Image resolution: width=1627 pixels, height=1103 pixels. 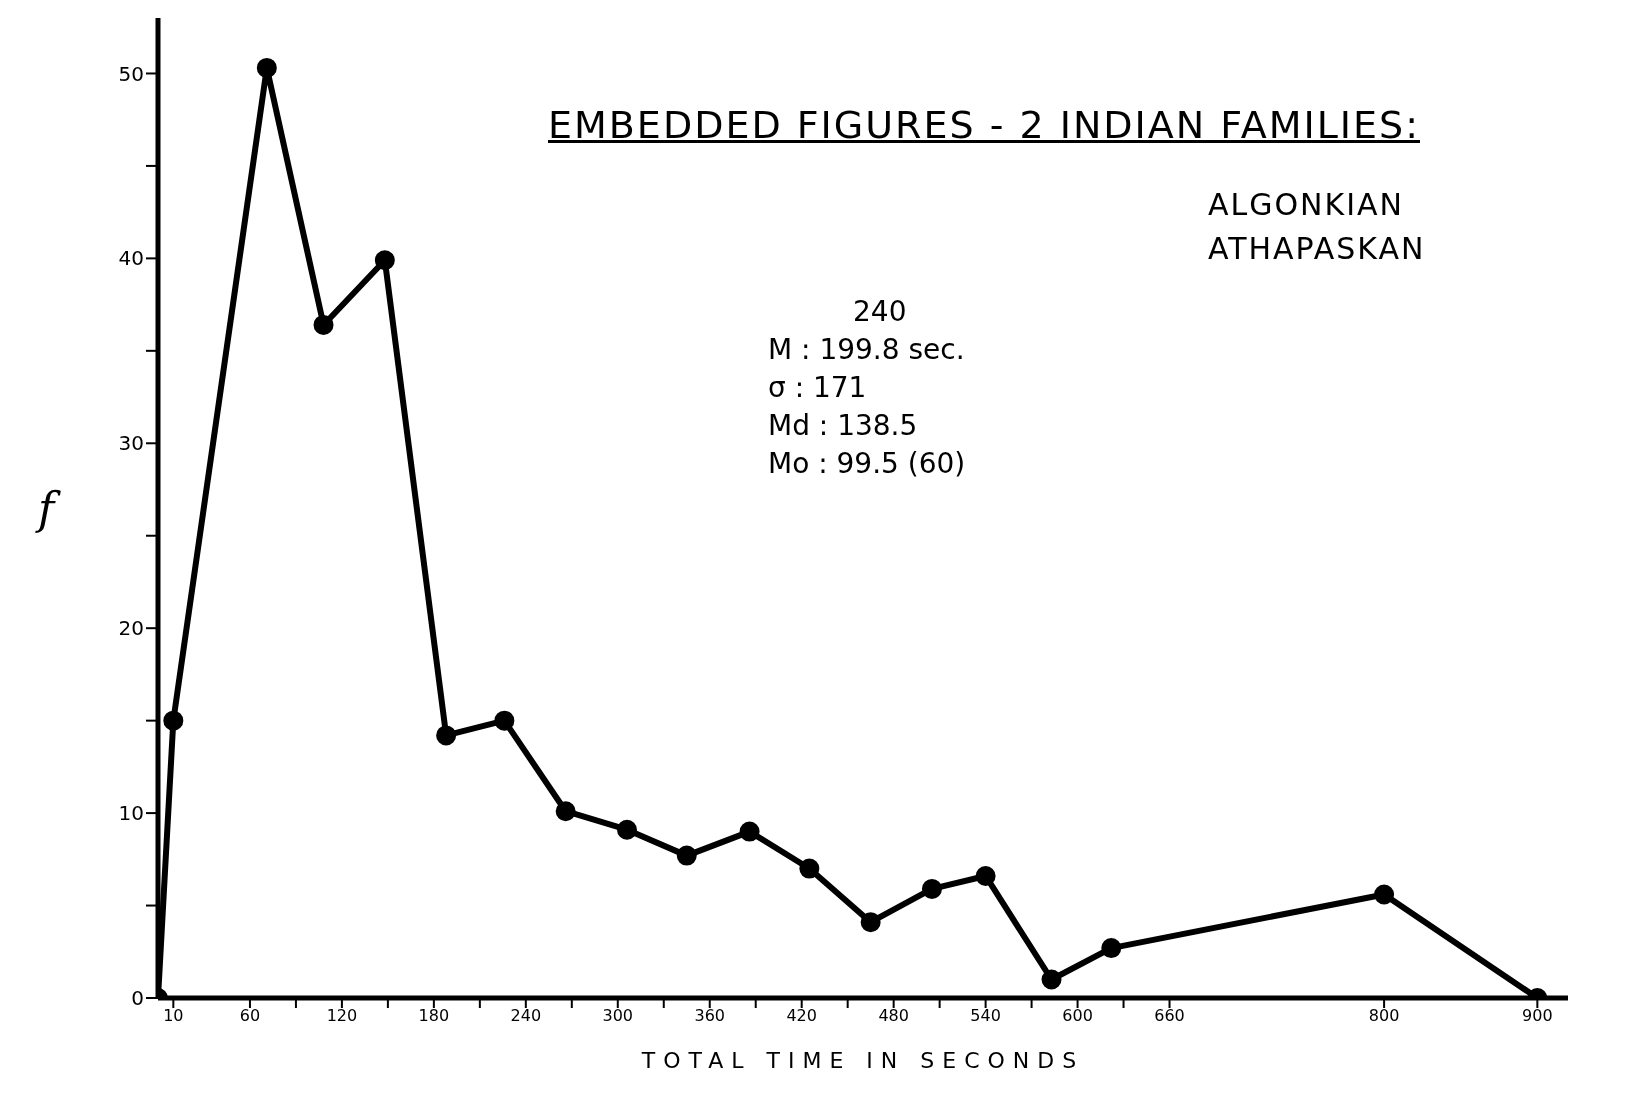 What do you see at coordinates (867, 350) in the screenshot?
I see `annotation: M : 199.8 sec.` at bounding box center [867, 350].